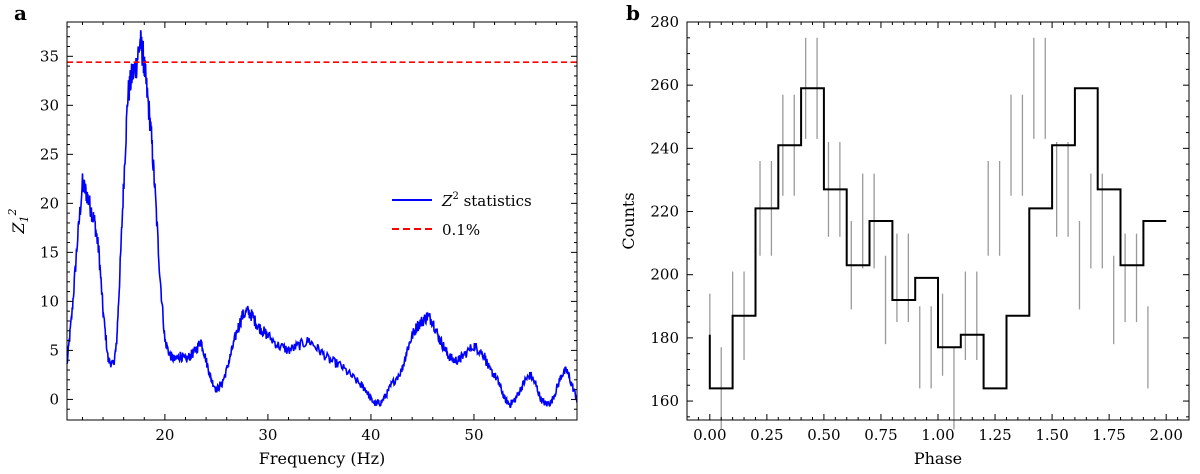  I want to click on x-tick-label: 20, so click(164, 435).